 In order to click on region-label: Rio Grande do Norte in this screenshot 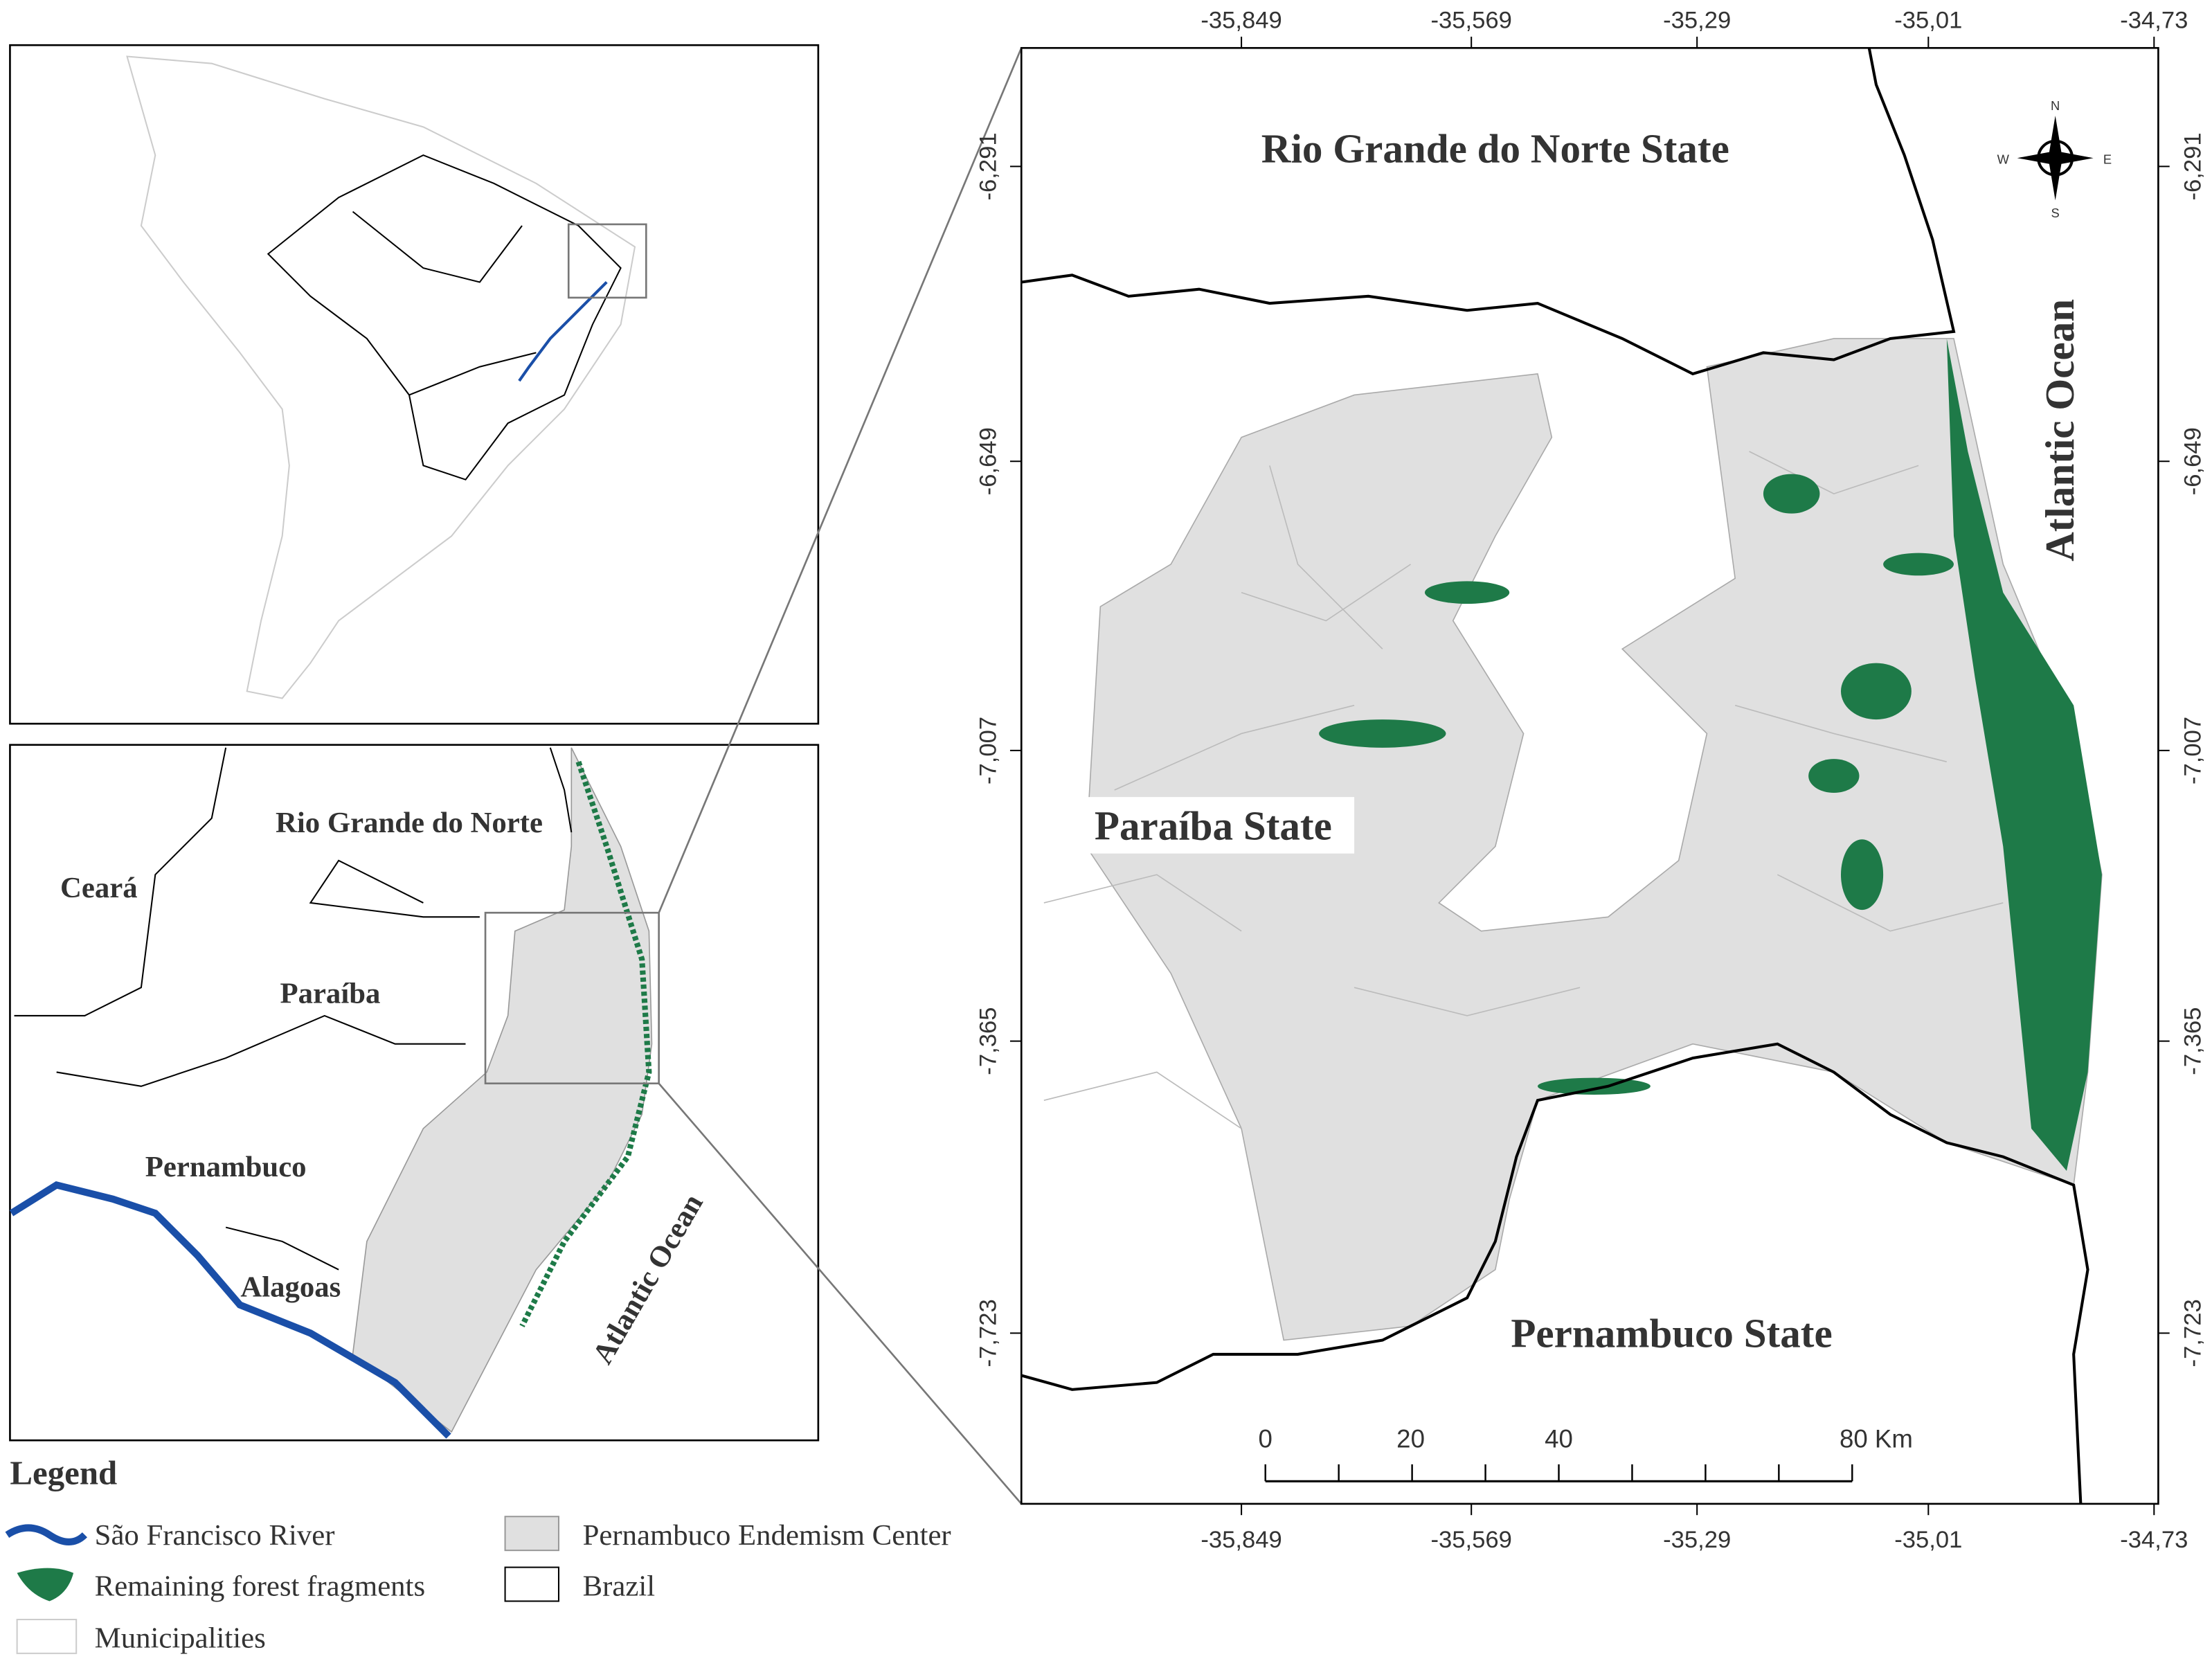, I will do `click(409, 823)`.